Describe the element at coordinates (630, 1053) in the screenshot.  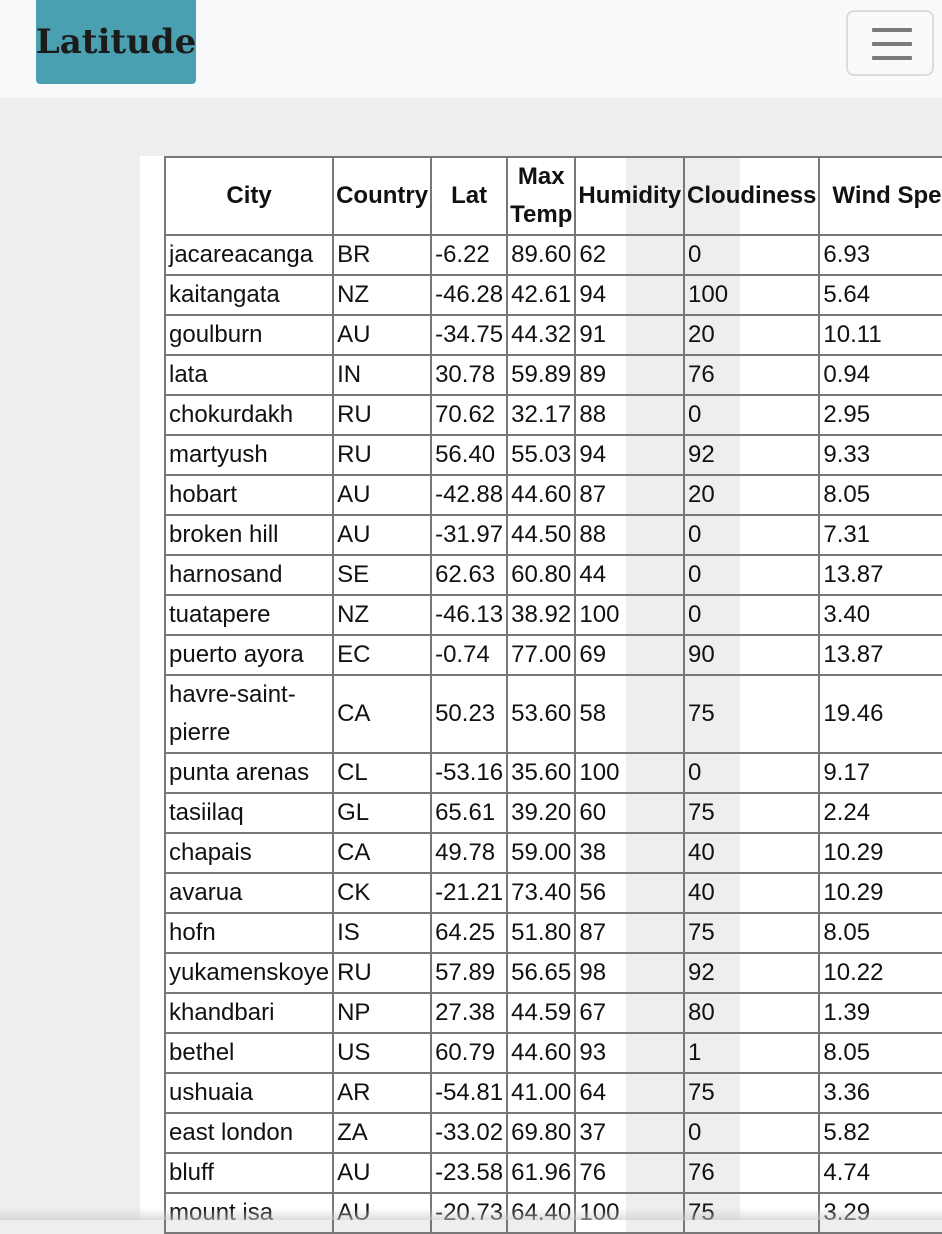
I see `cell-humidity: 93` at that location.